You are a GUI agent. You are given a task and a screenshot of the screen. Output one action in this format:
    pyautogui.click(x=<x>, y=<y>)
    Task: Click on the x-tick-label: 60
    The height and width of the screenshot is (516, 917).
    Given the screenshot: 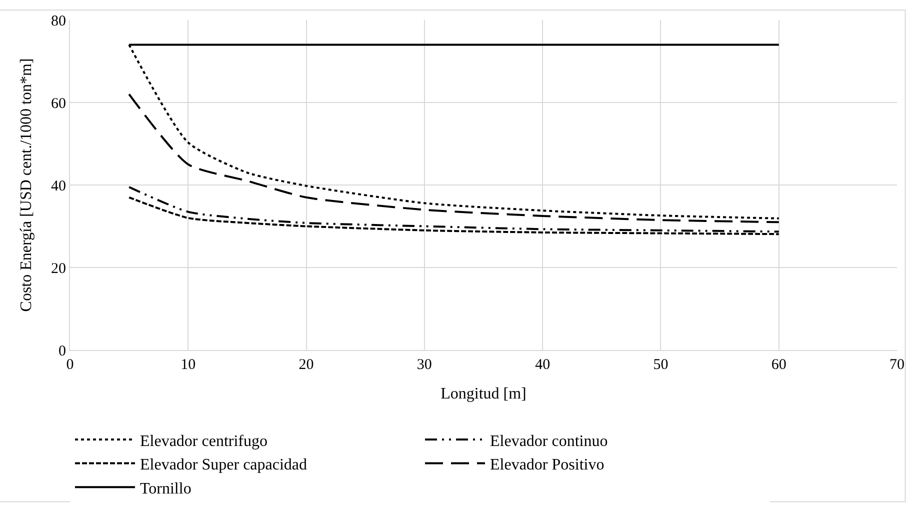 What is the action you would take?
    pyautogui.click(x=778, y=365)
    